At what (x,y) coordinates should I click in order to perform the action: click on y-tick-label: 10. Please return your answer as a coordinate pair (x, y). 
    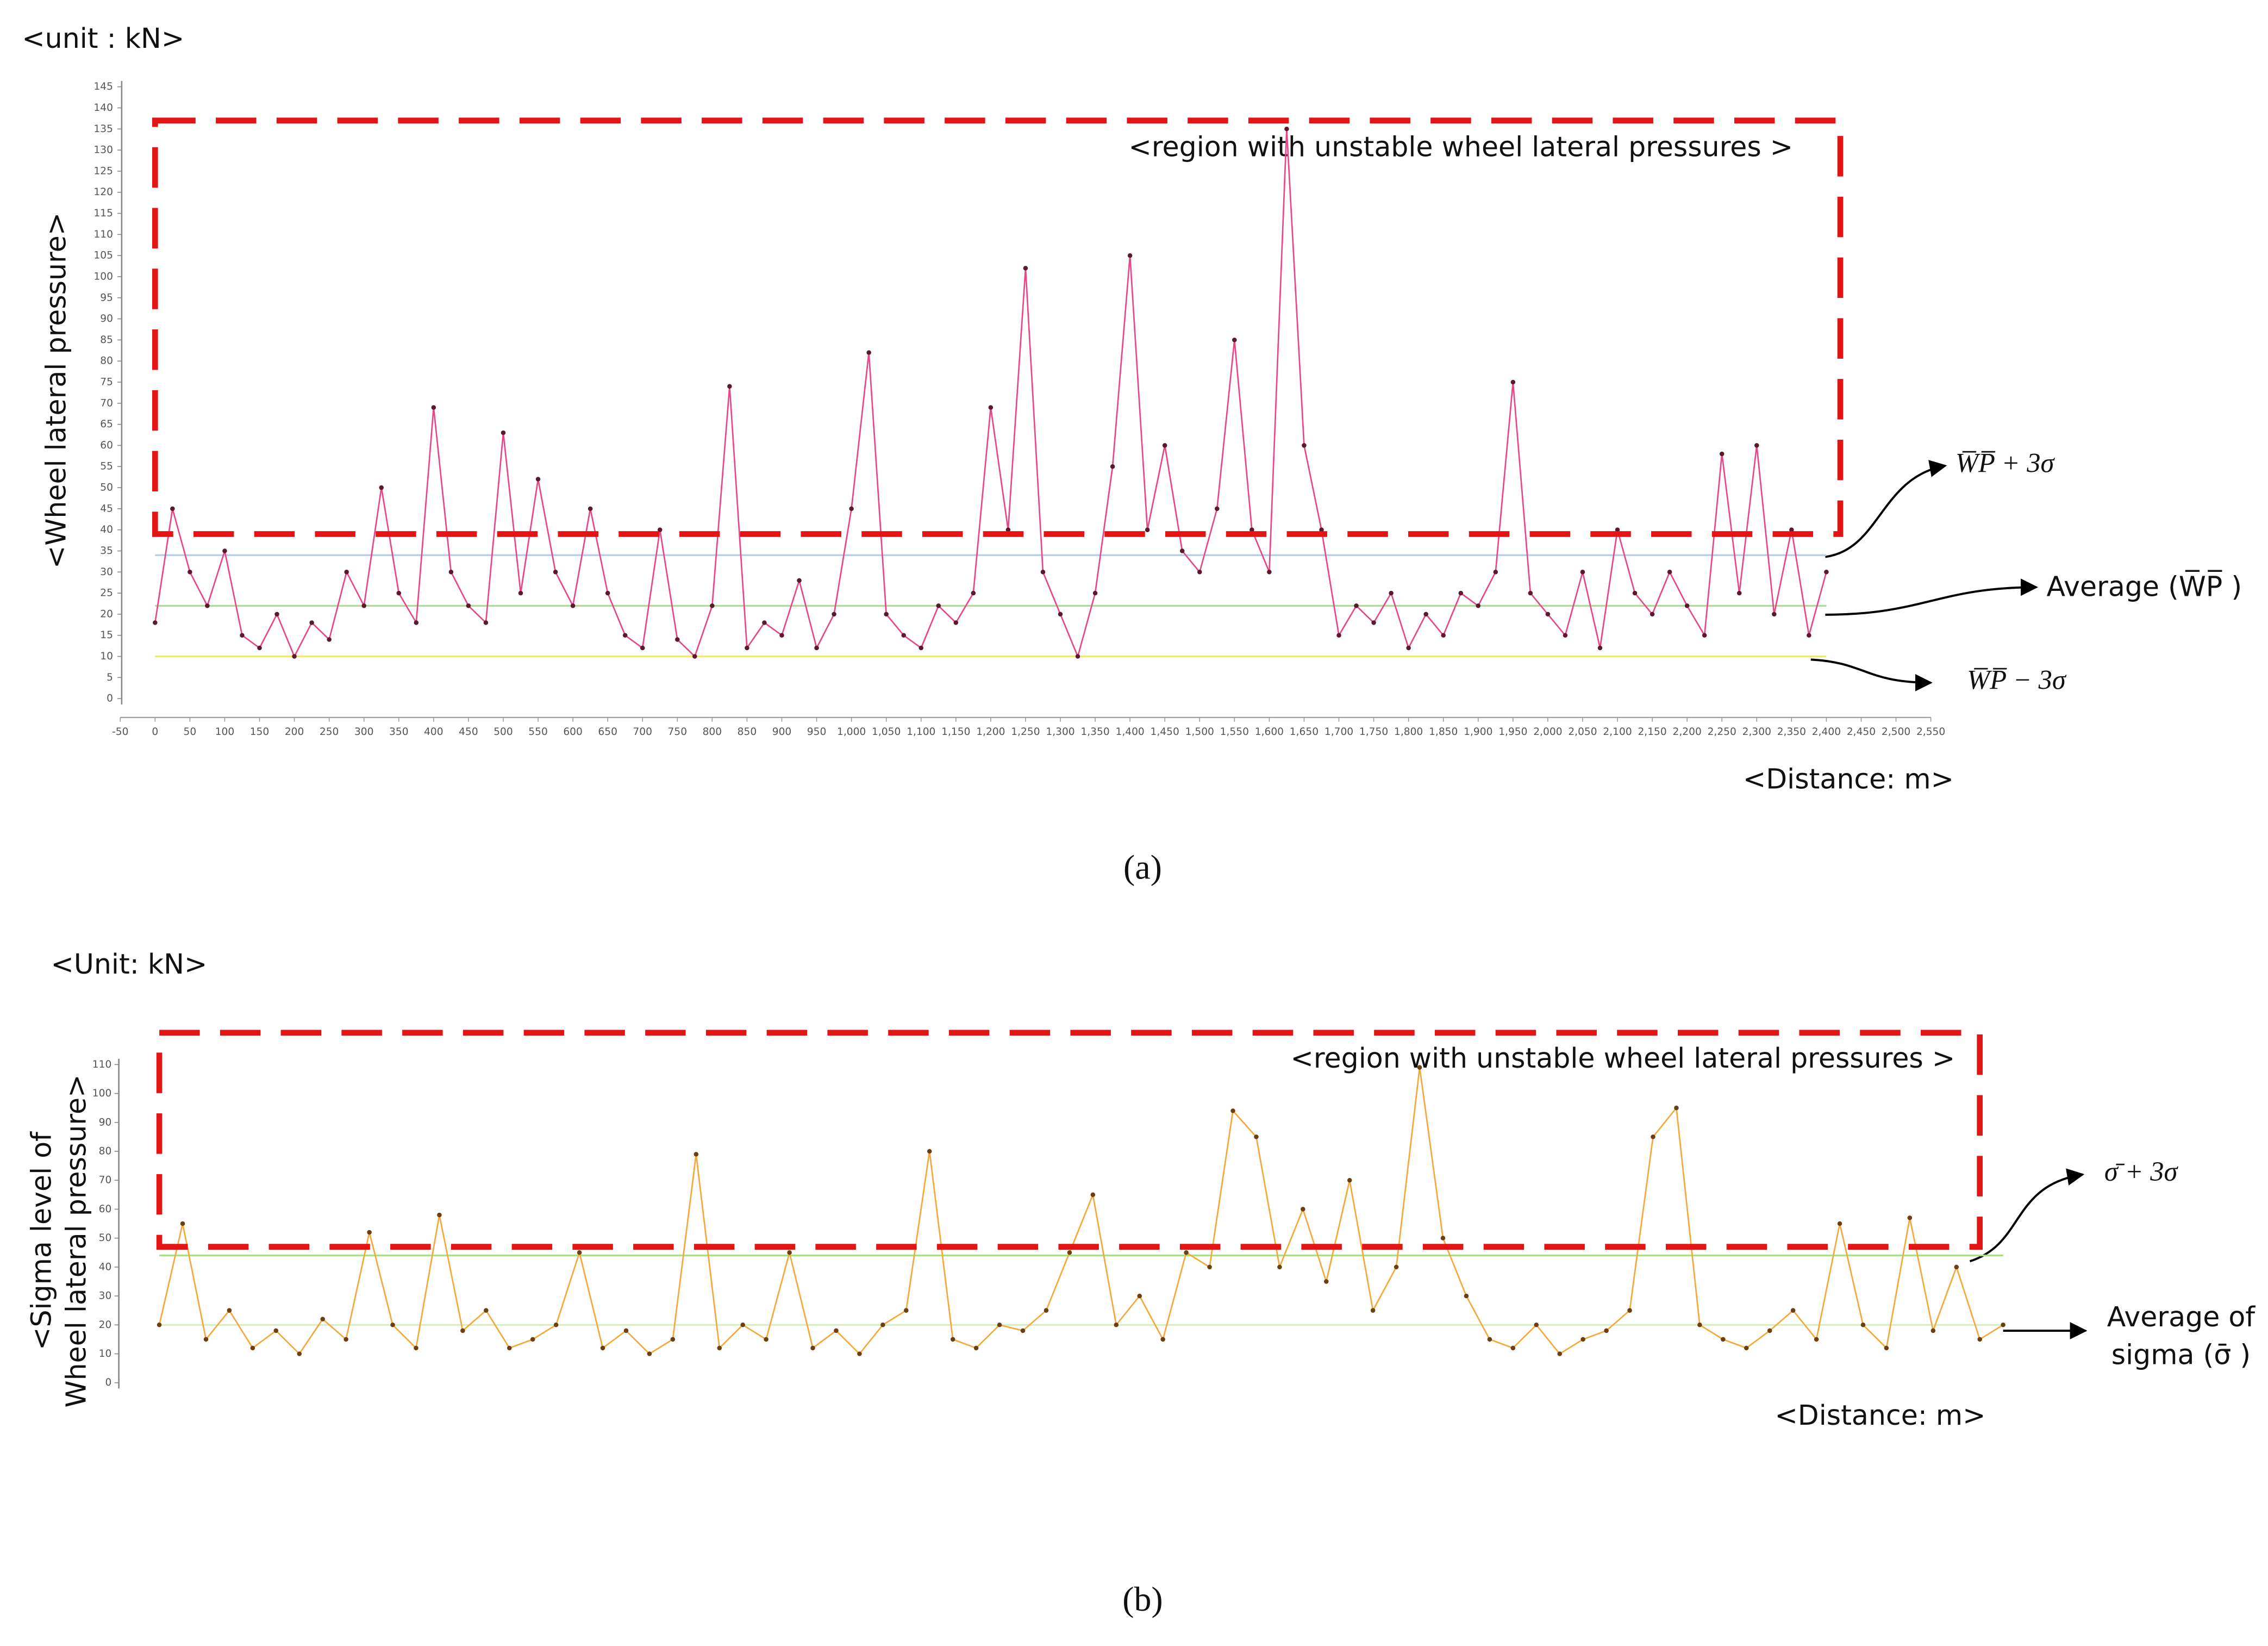
    Looking at the image, I should click on (106, 656).